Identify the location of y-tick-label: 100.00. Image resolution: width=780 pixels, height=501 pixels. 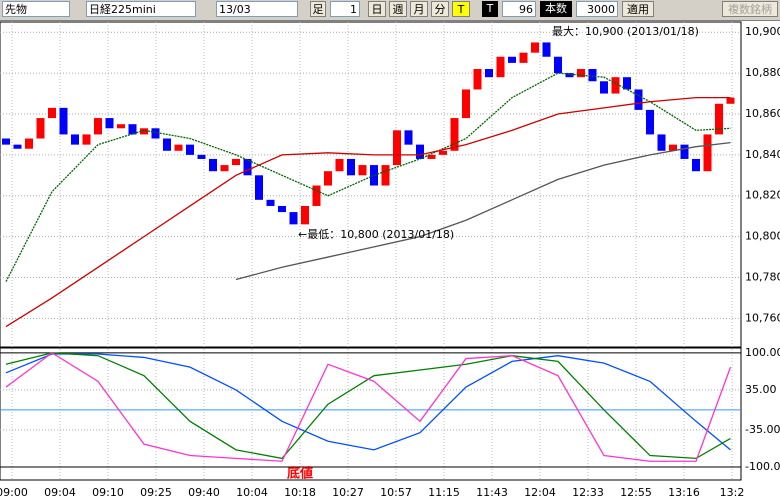
(762, 352).